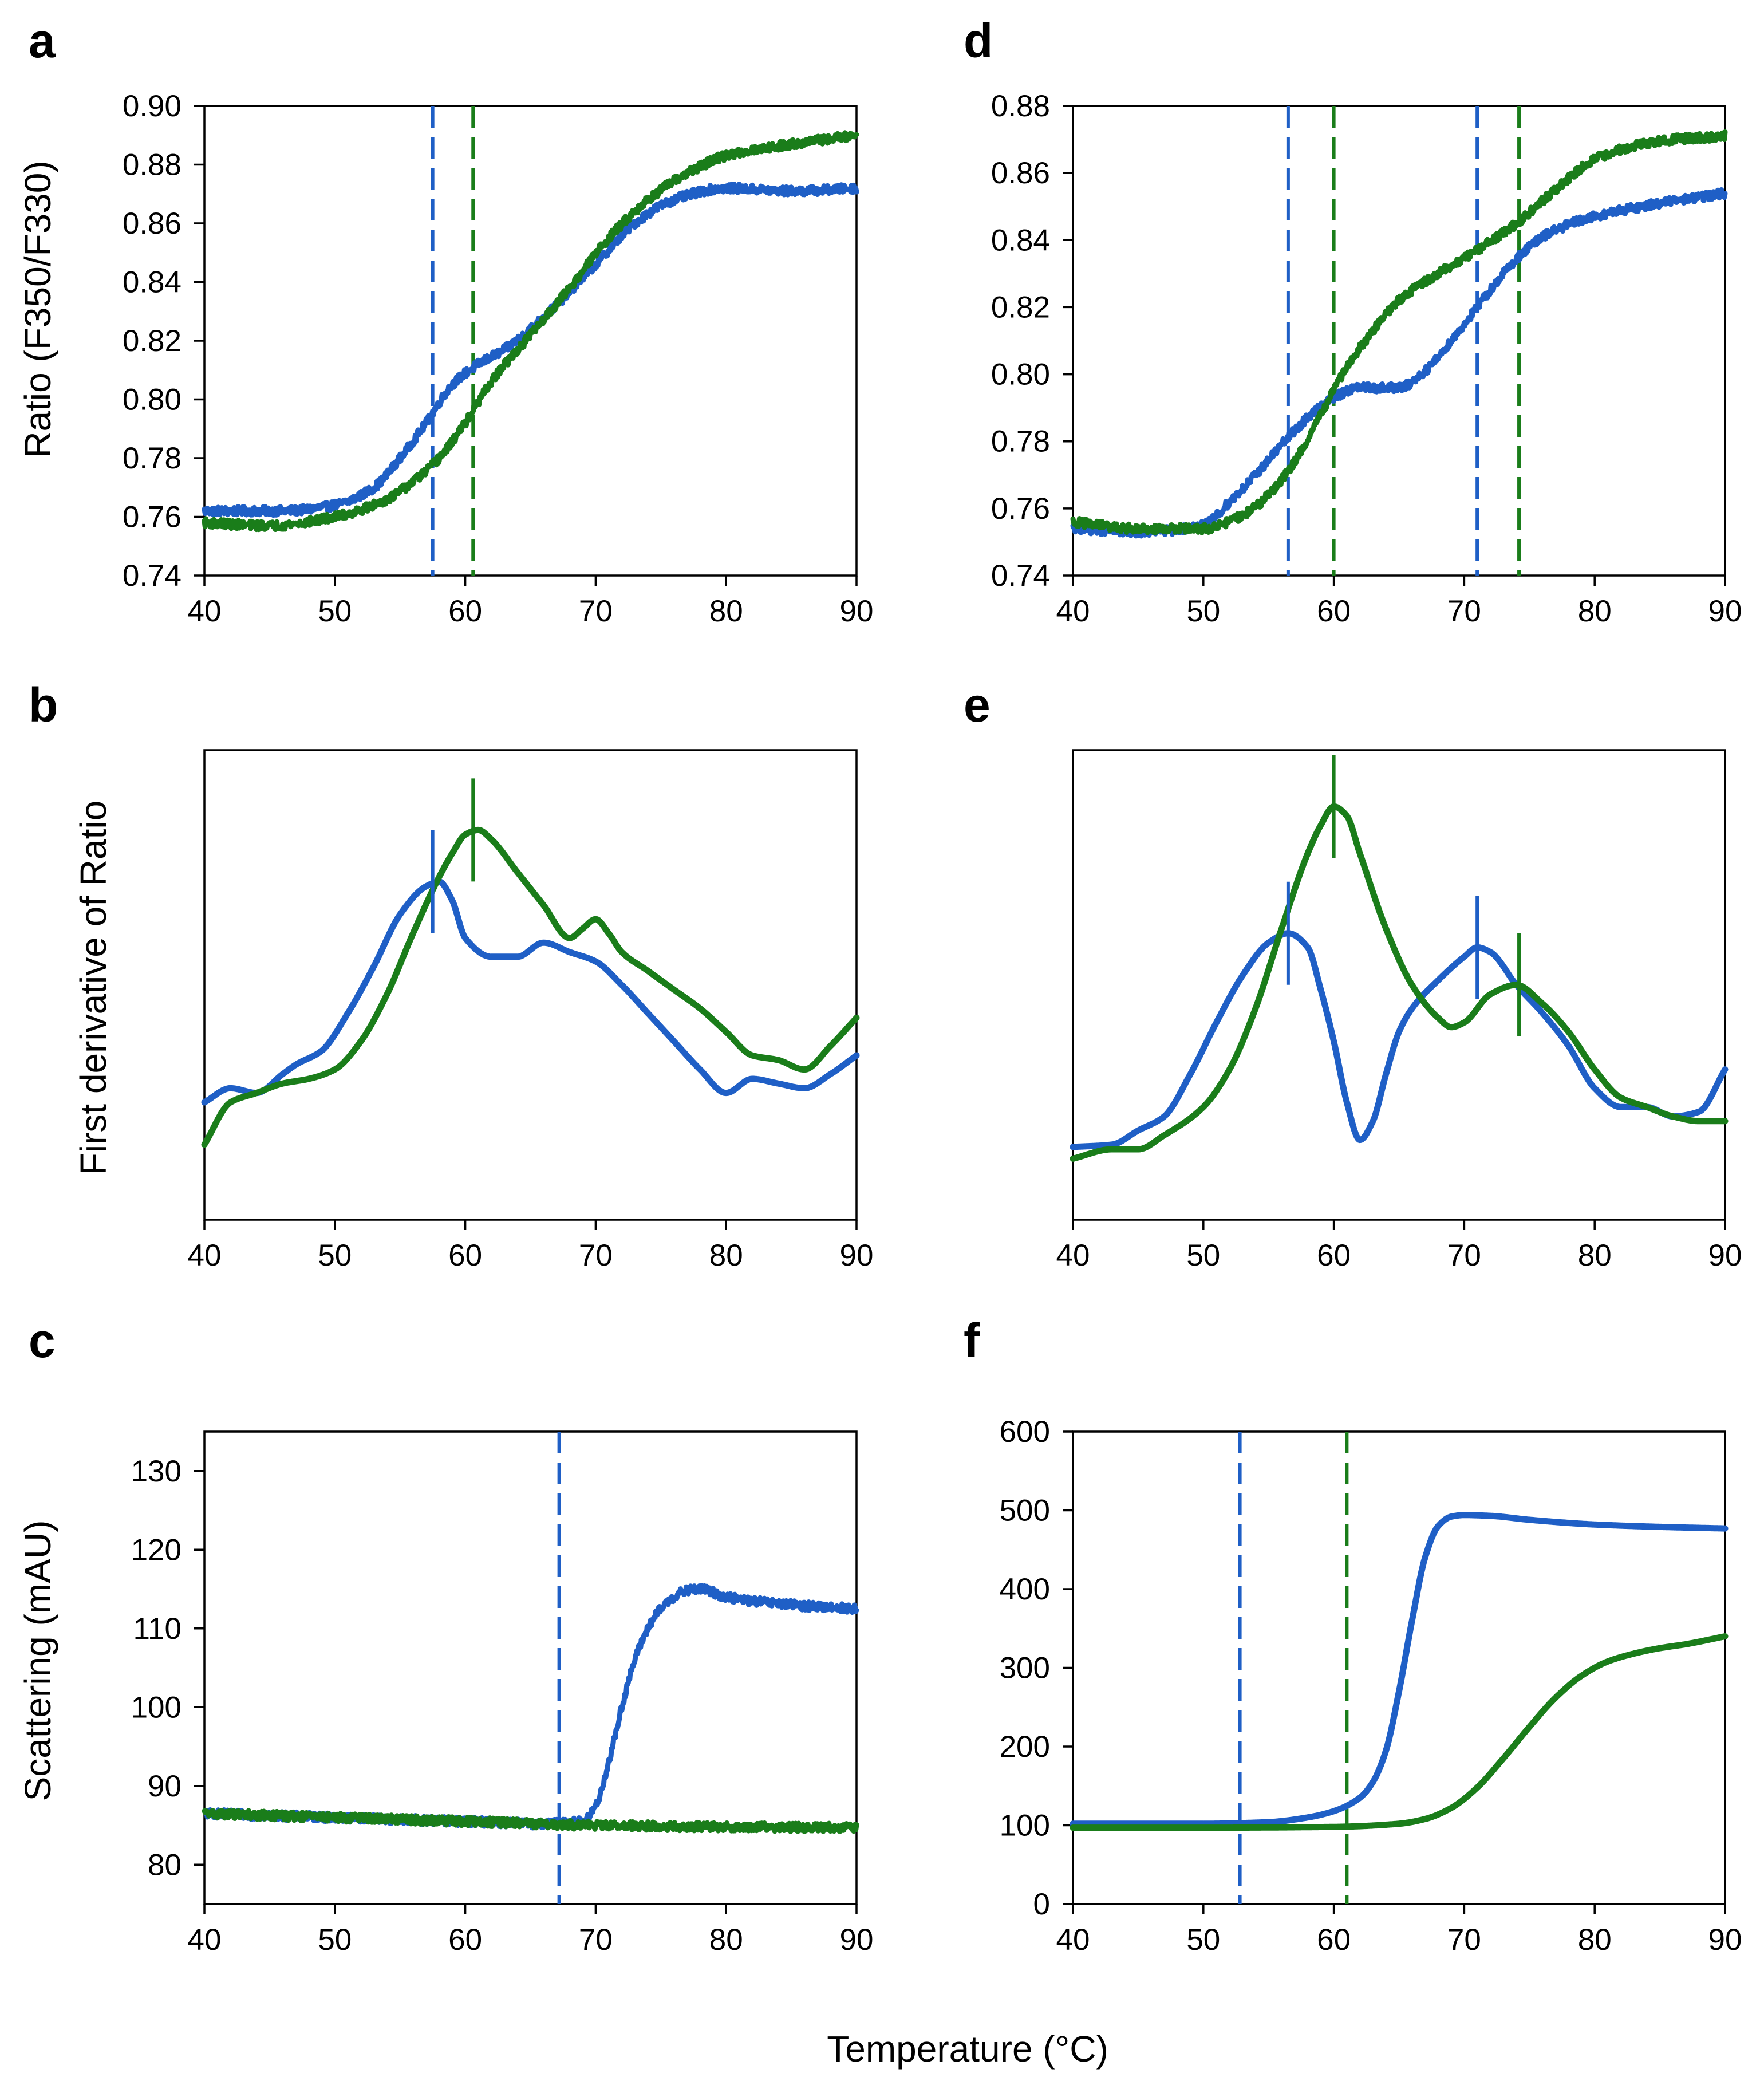  Describe the element at coordinates (1021, 173) in the screenshot. I see `y-tick-label-d-6: 0.86` at that location.